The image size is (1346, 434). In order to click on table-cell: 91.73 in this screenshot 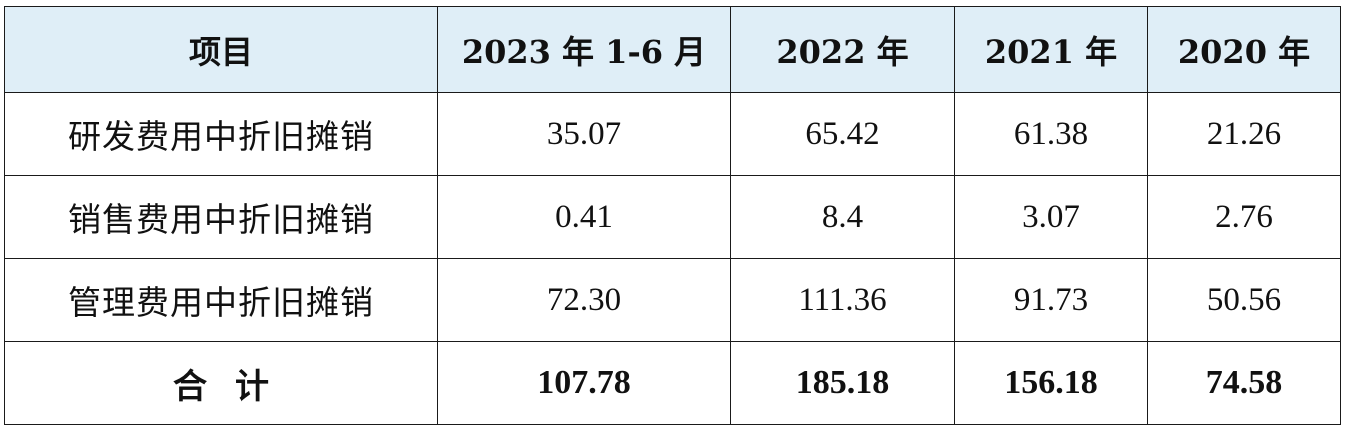, I will do `click(1051, 300)`.